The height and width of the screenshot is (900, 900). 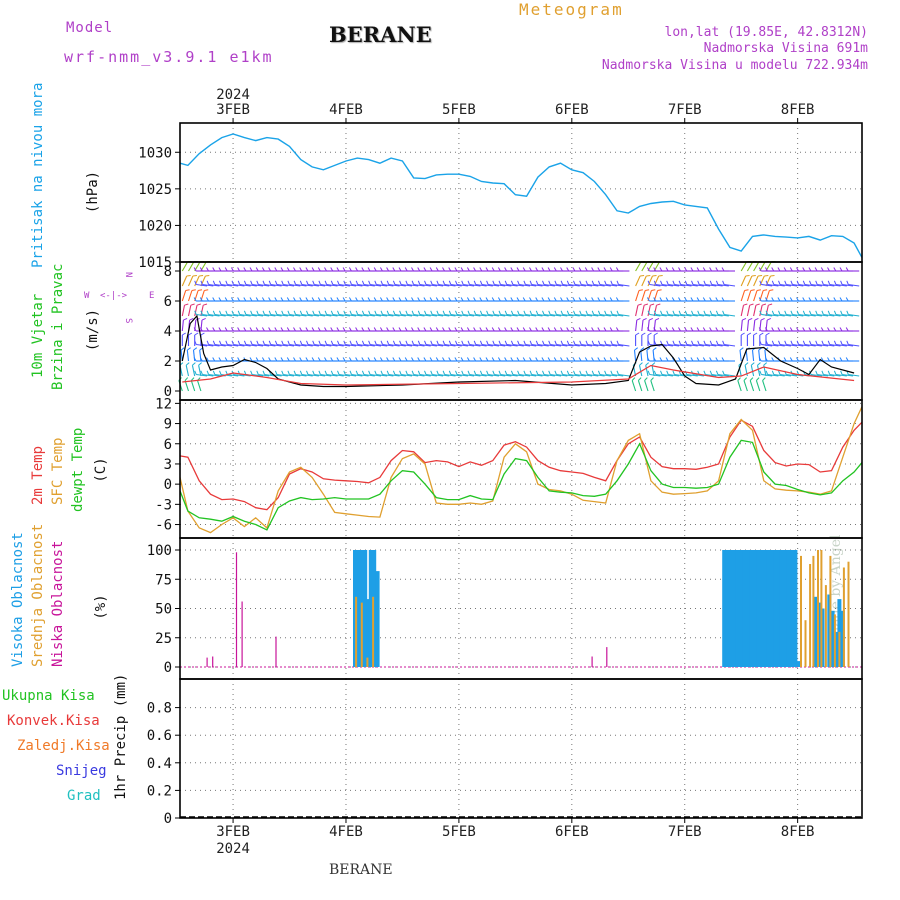 I want to click on precip-legend-item: Grad, so click(x=84, y=796).